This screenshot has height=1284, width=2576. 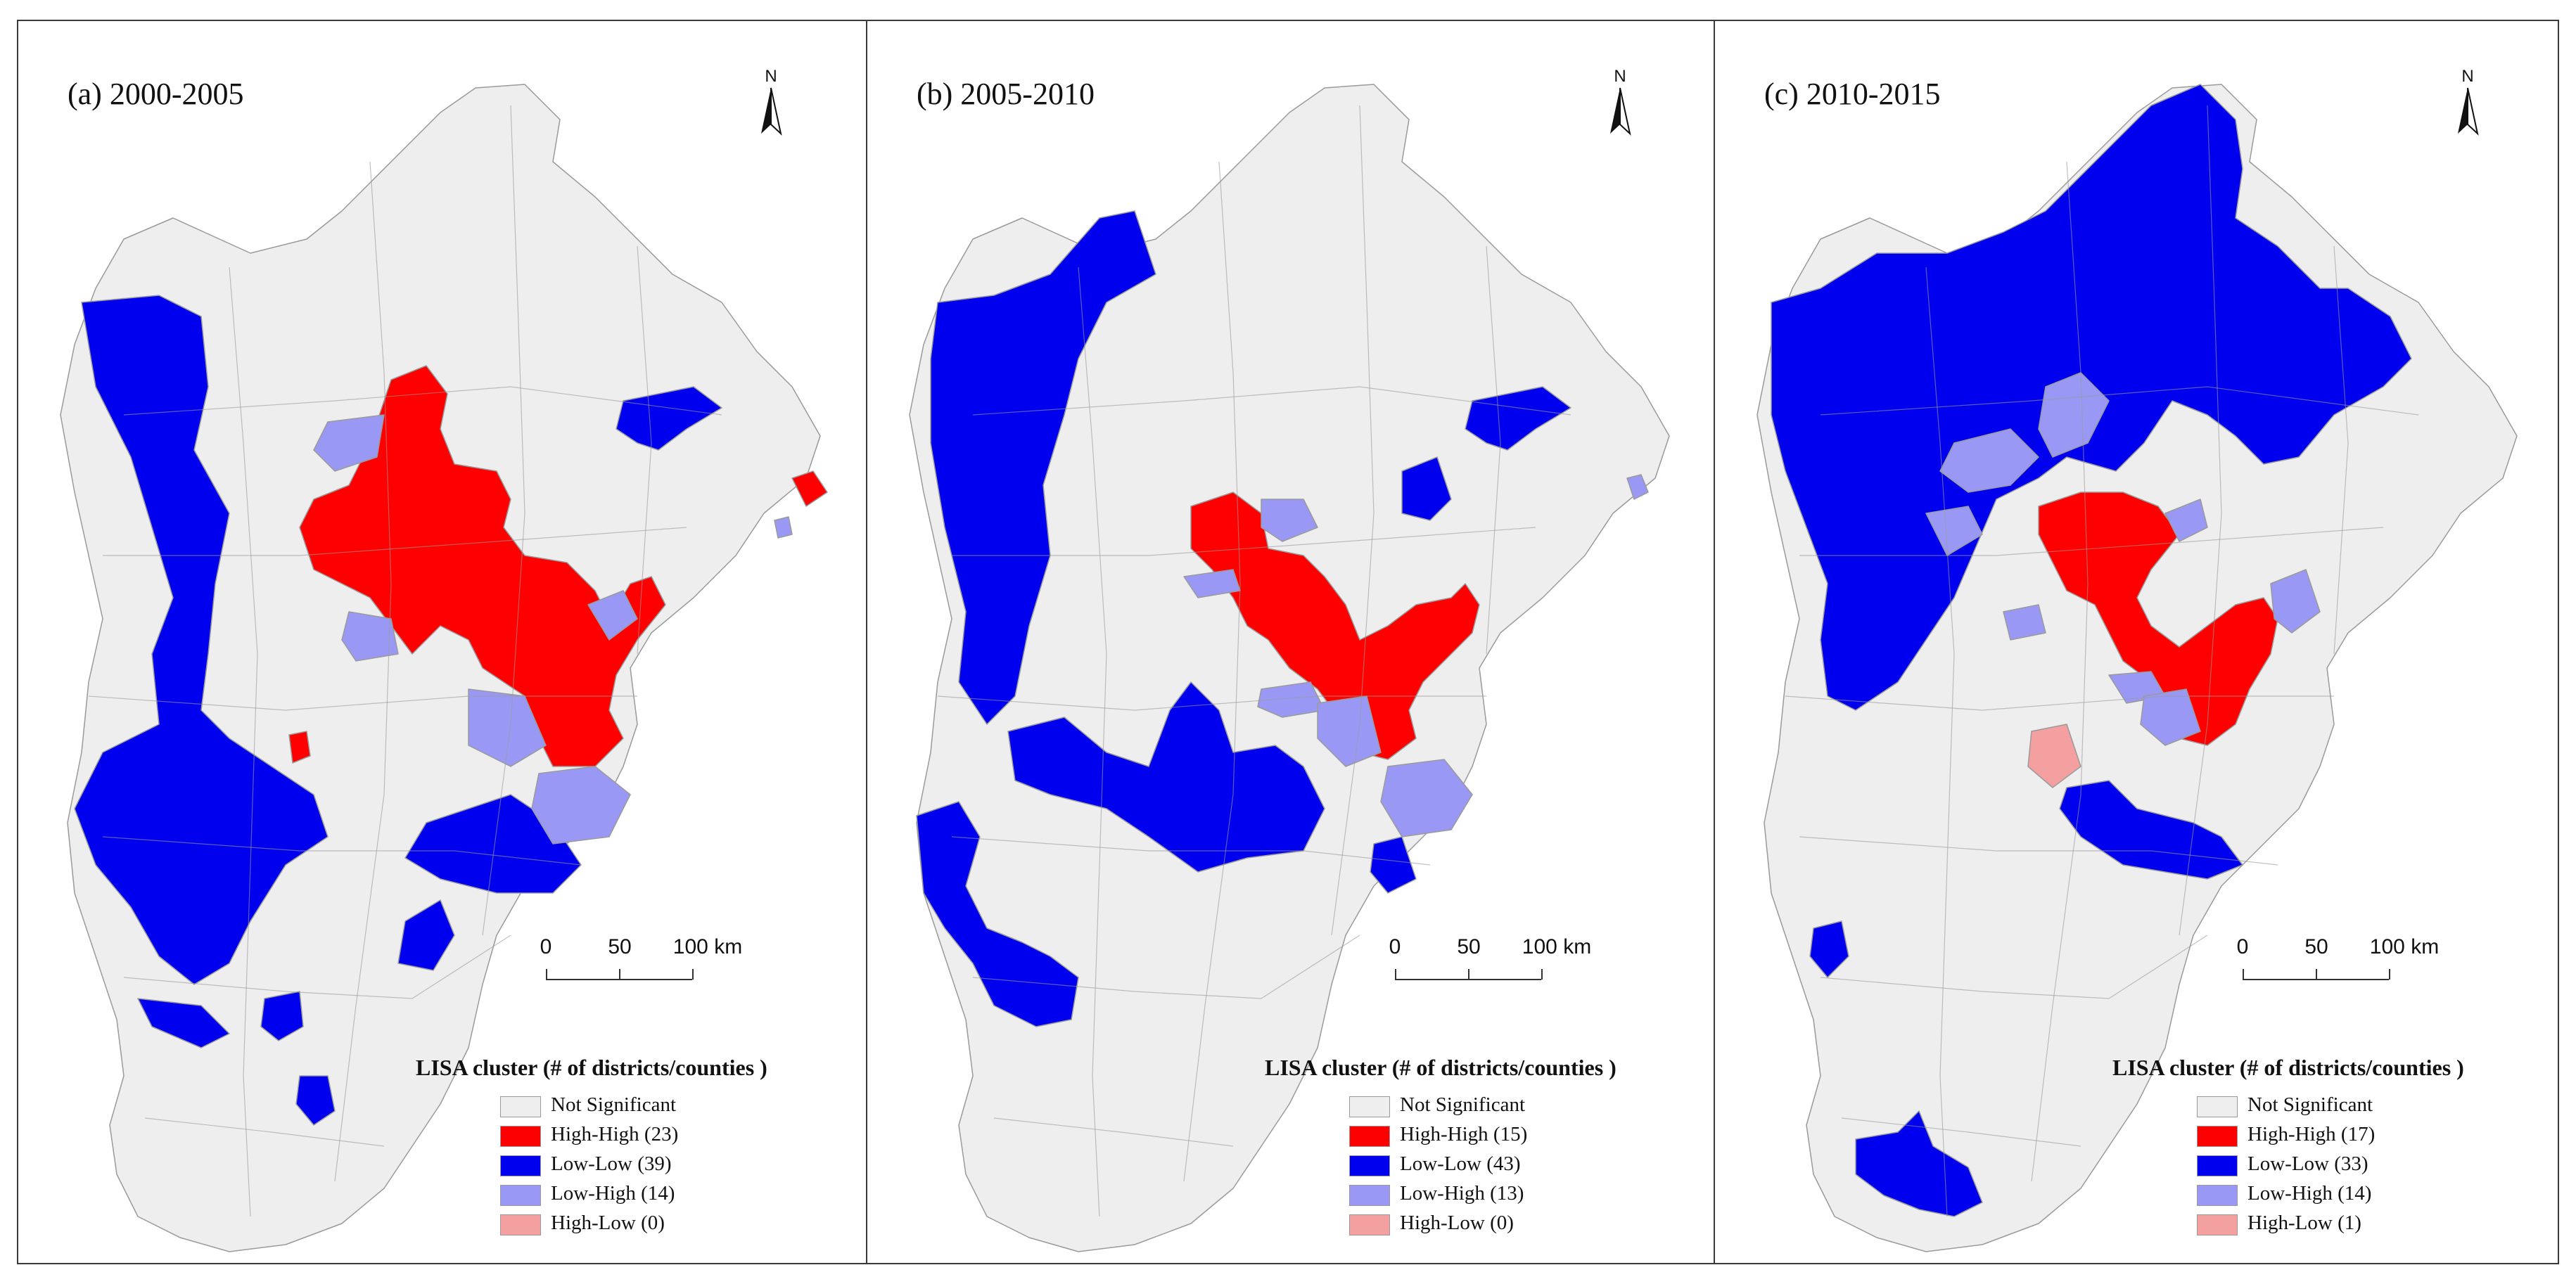 I want to click on scale-tick-100: 100 km, so click(x=2404, y=947).